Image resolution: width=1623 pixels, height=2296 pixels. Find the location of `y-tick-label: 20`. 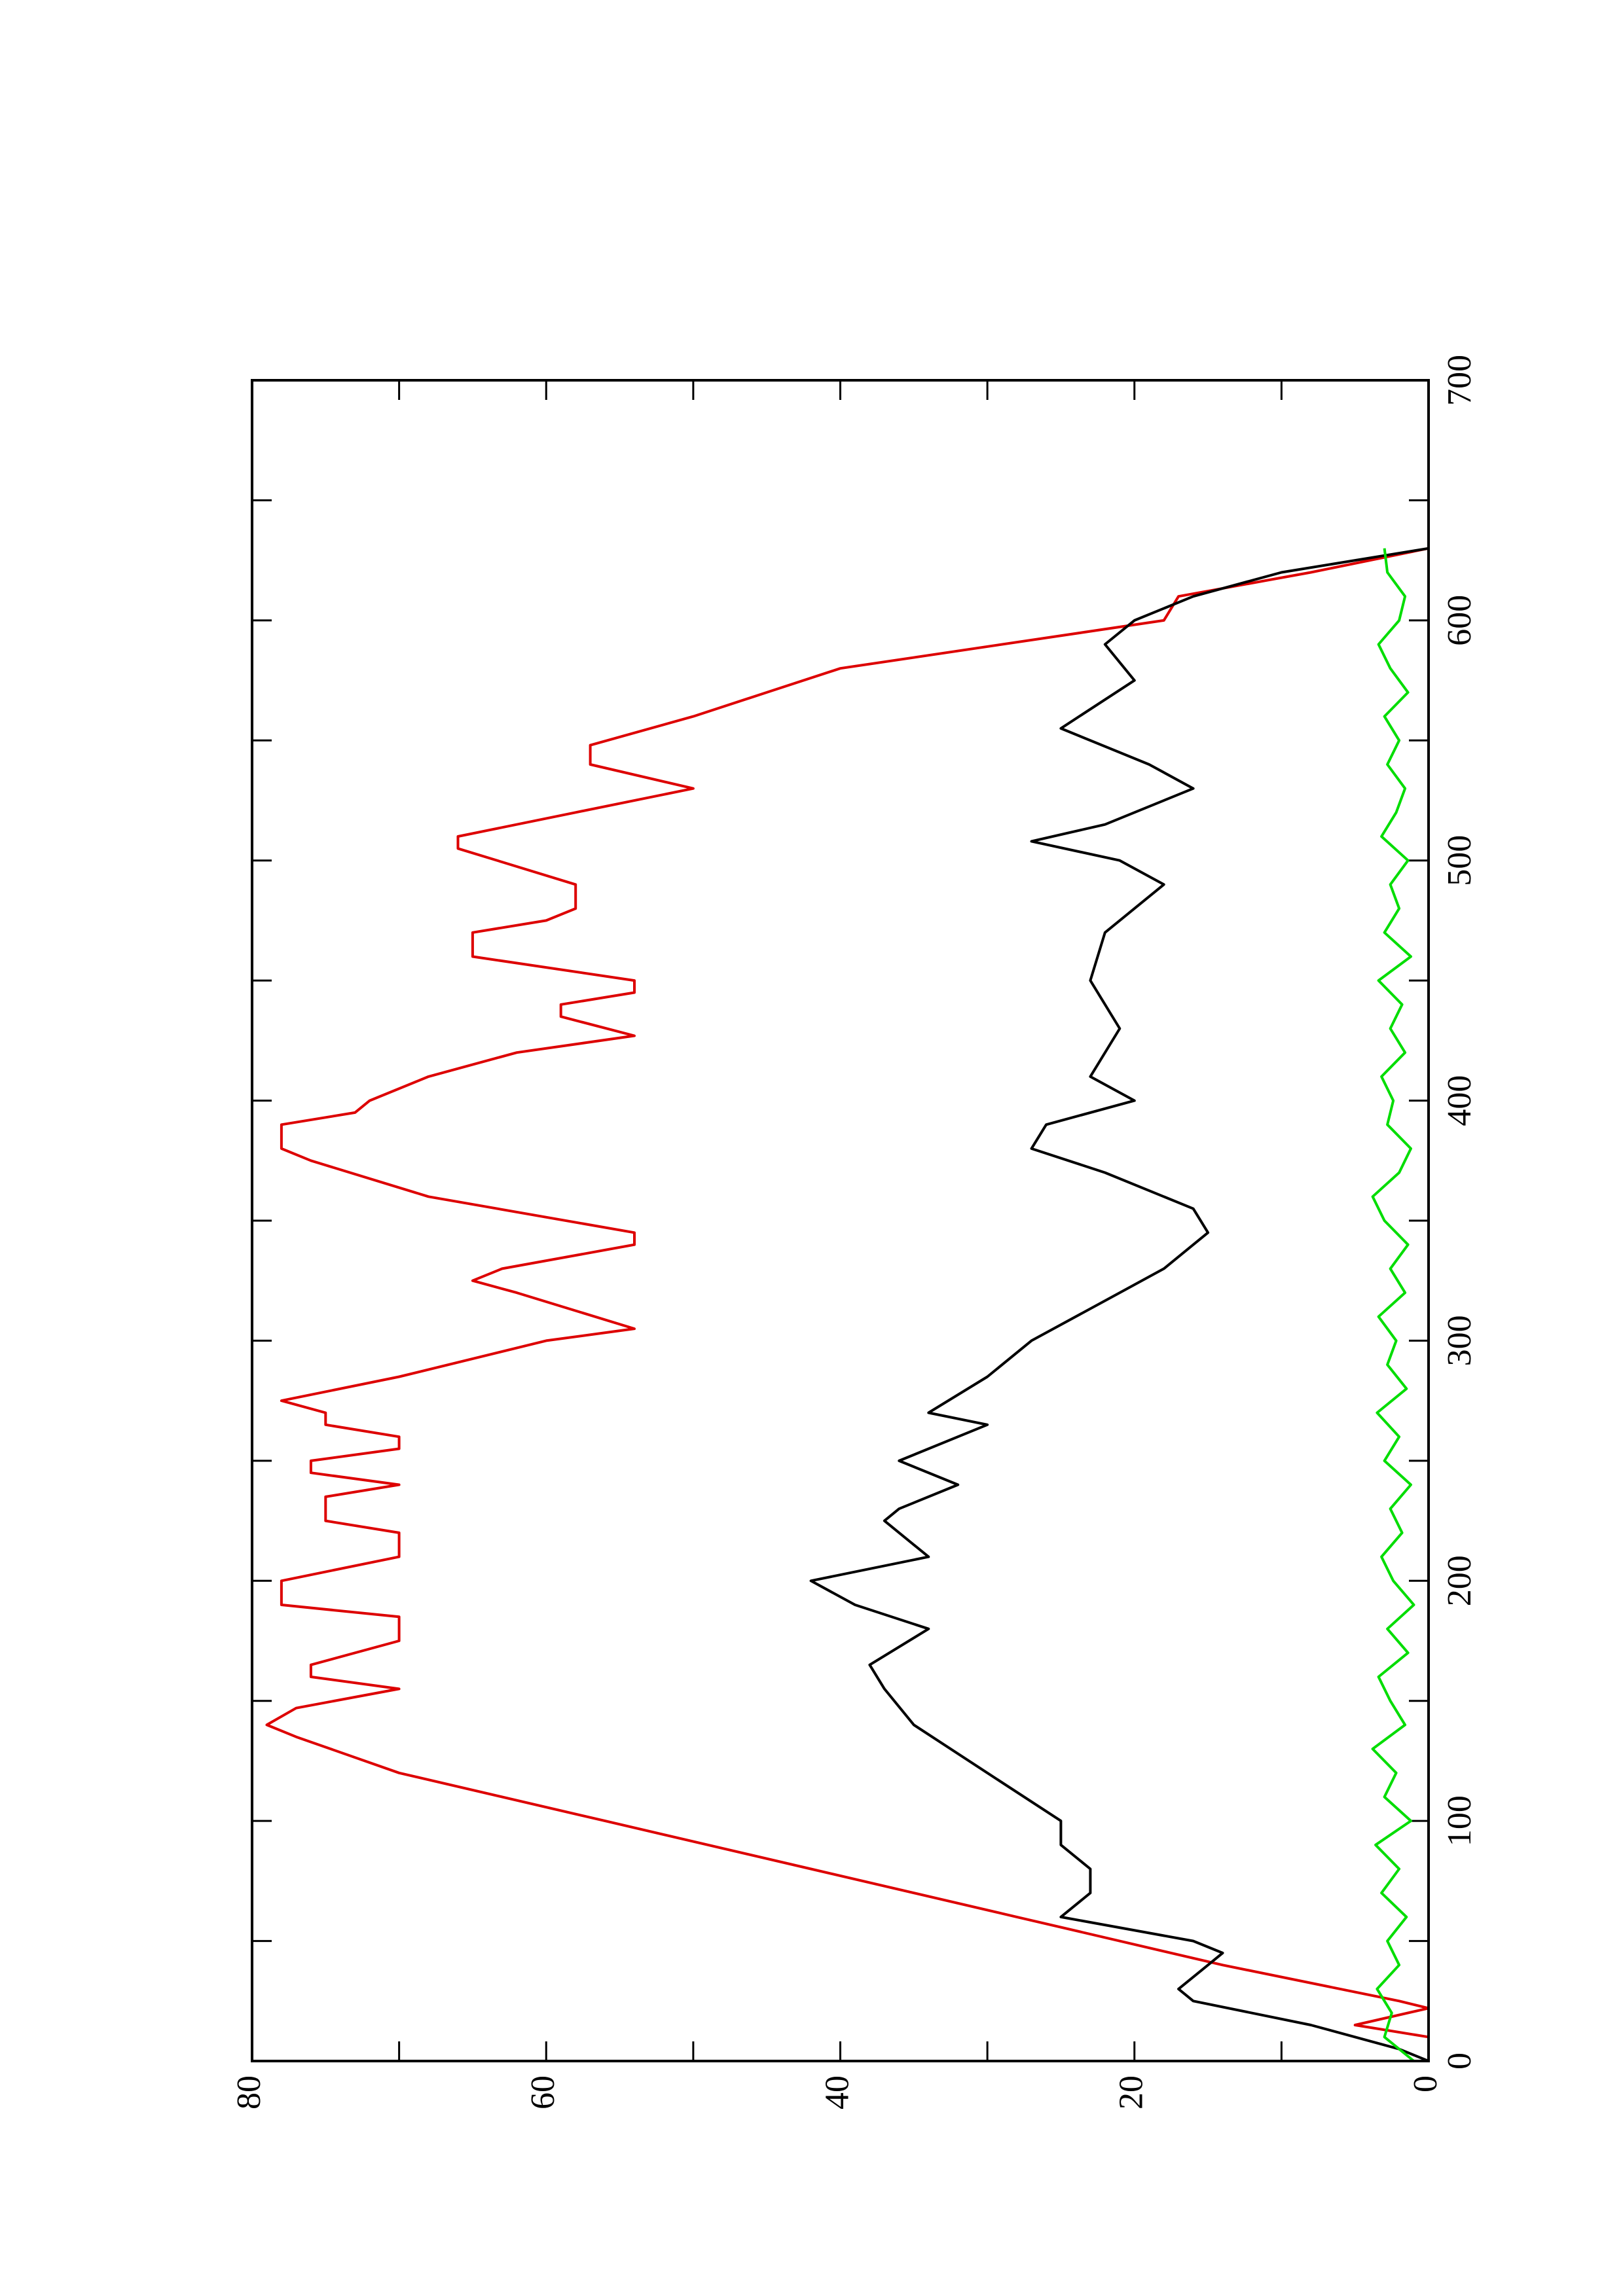

y-tick-label: 20 is located at coordinates (1131, 2092).